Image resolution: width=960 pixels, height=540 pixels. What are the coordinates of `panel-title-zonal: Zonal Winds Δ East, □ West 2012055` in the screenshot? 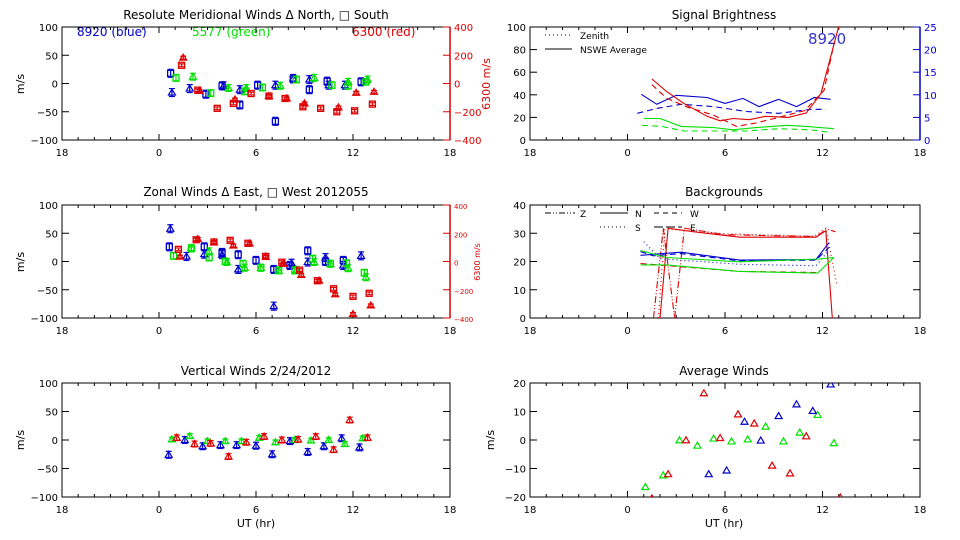 It's located at (255, 192).